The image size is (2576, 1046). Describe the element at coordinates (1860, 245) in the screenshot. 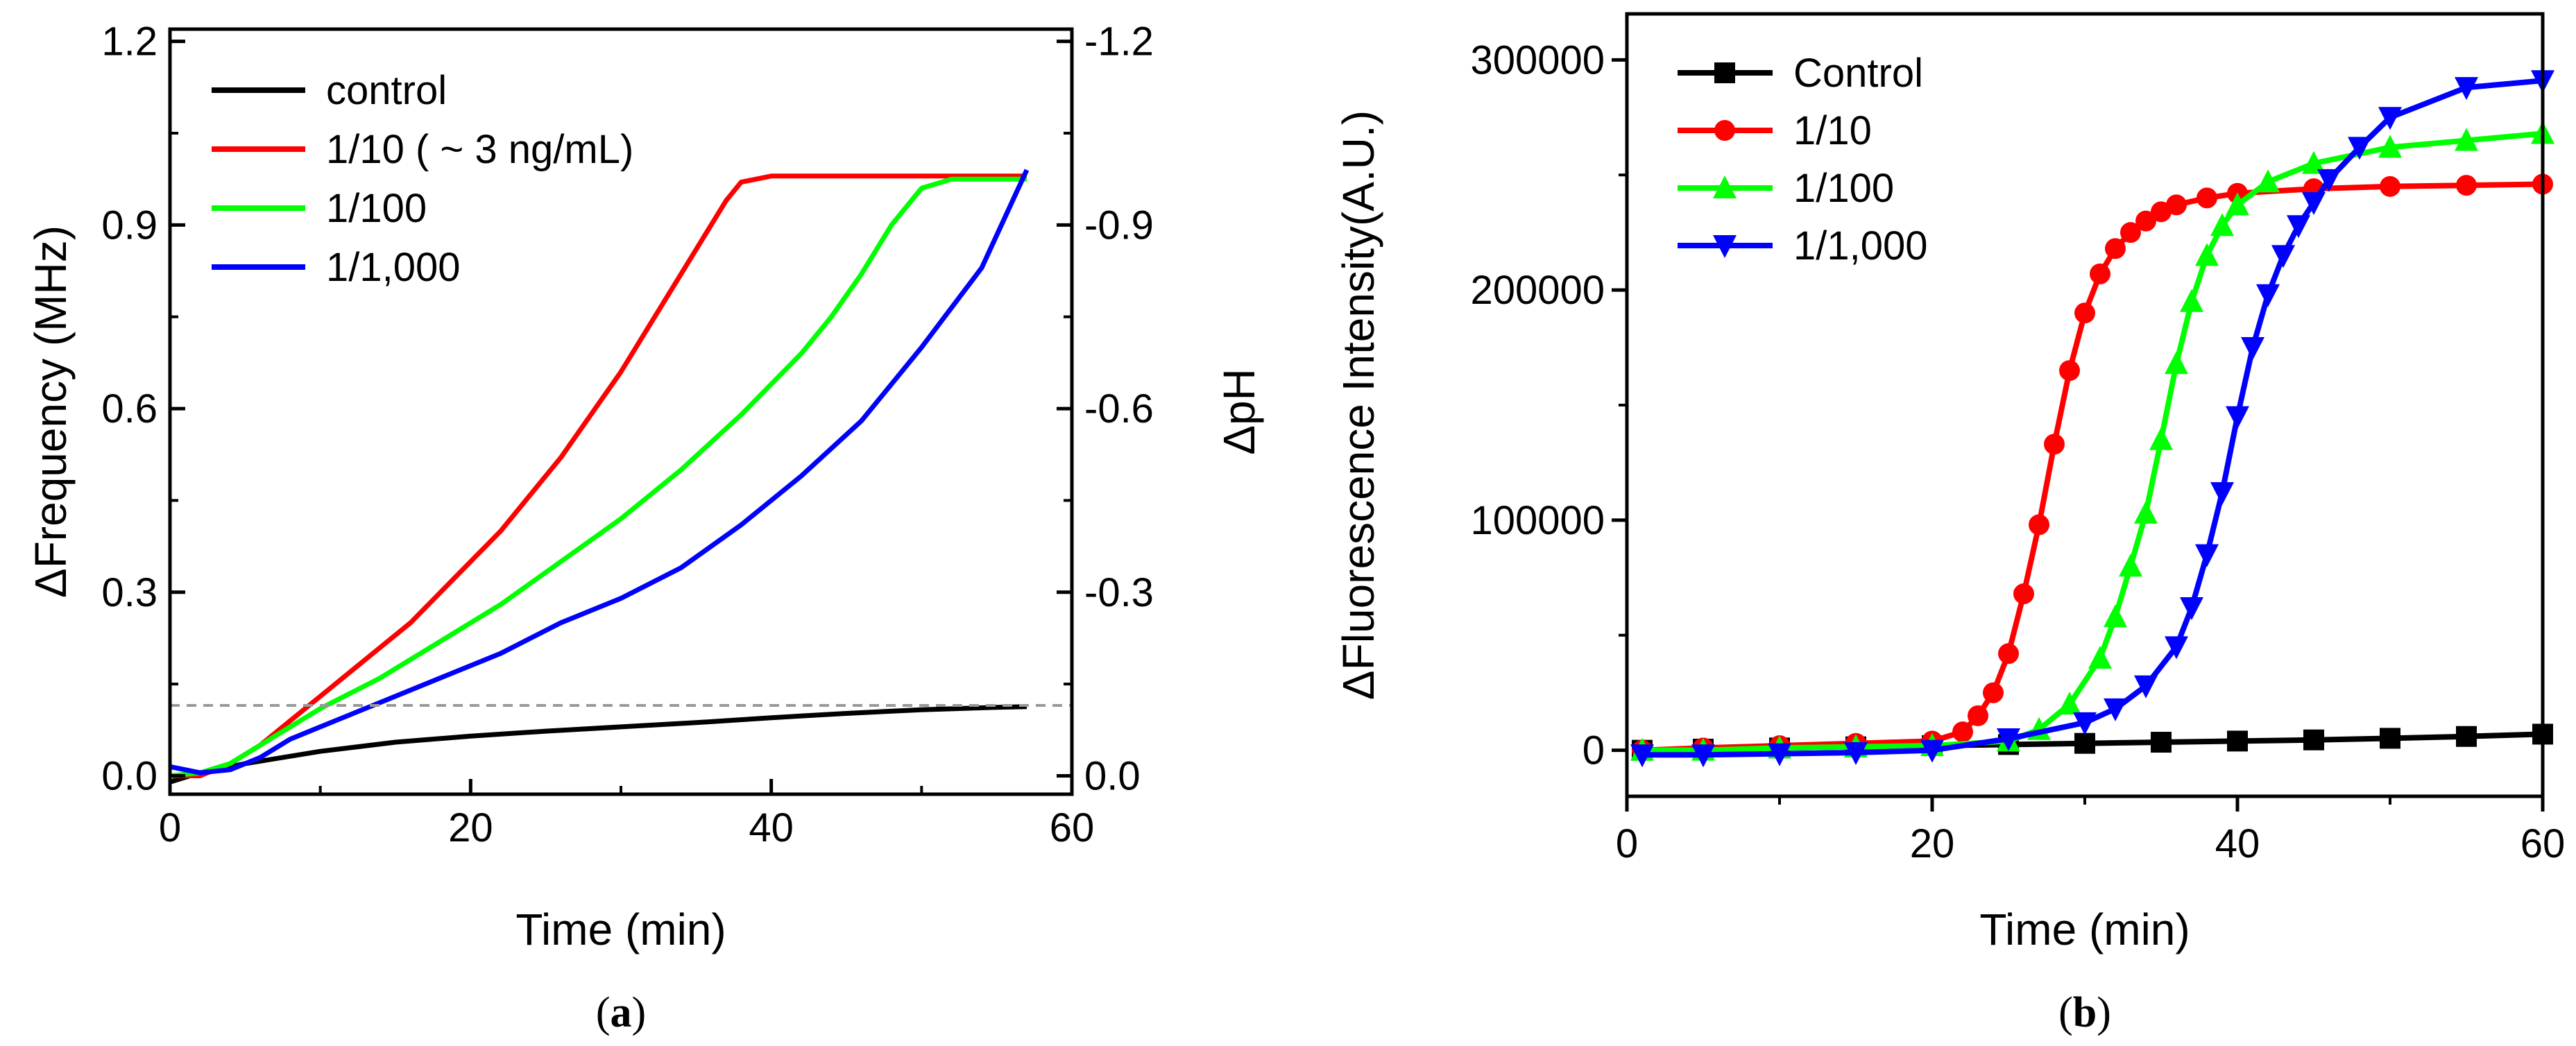

I see `panel-b-legend-label: 1/1,000` at that location.